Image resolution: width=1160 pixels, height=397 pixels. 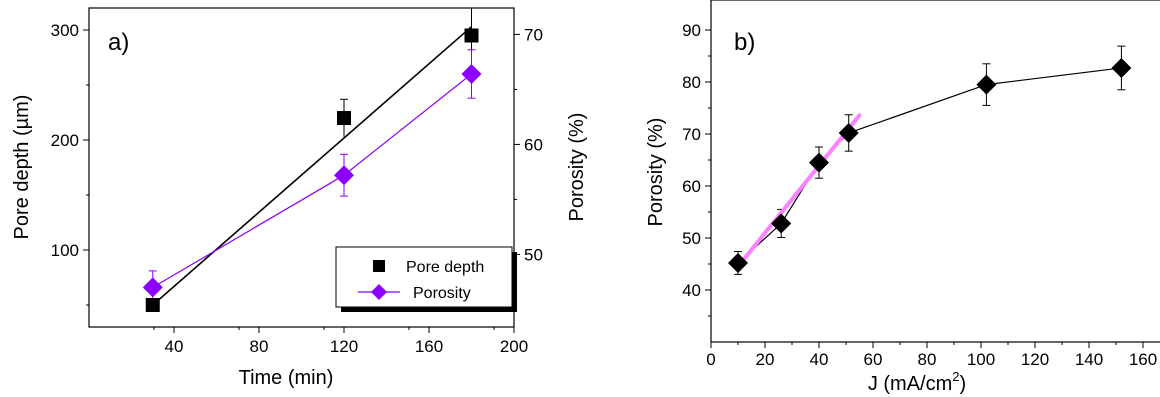 What do you see at coordinates (691, 134) in the screenshot?
I see `panel-b-y-tick-label: 70` at bounding box center [691, 134].